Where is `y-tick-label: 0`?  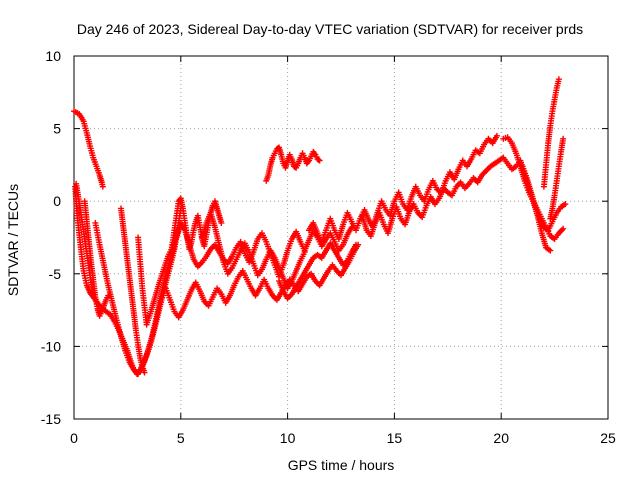 y-tick-label: 0 is located at coordinates (57, 201).